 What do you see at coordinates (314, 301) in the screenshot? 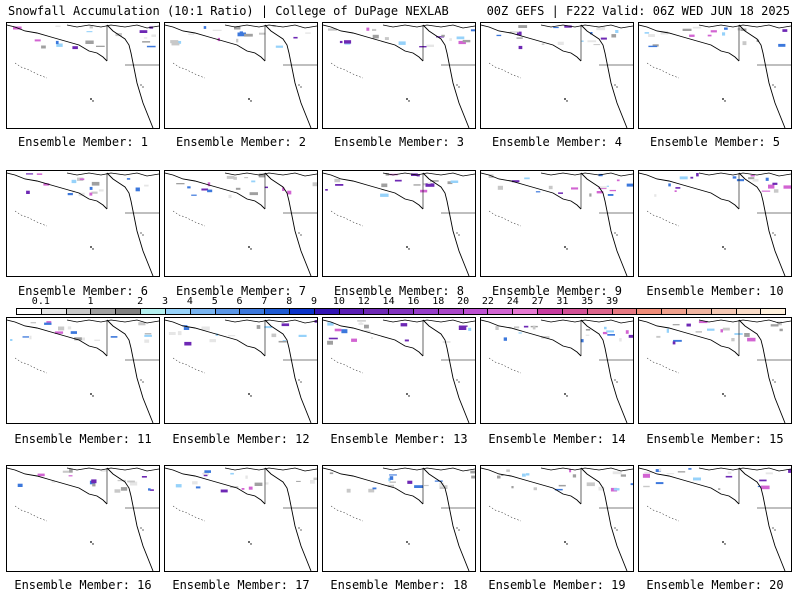
I see `colorbar-tick-label: 9` at bounding box center [314, 301].